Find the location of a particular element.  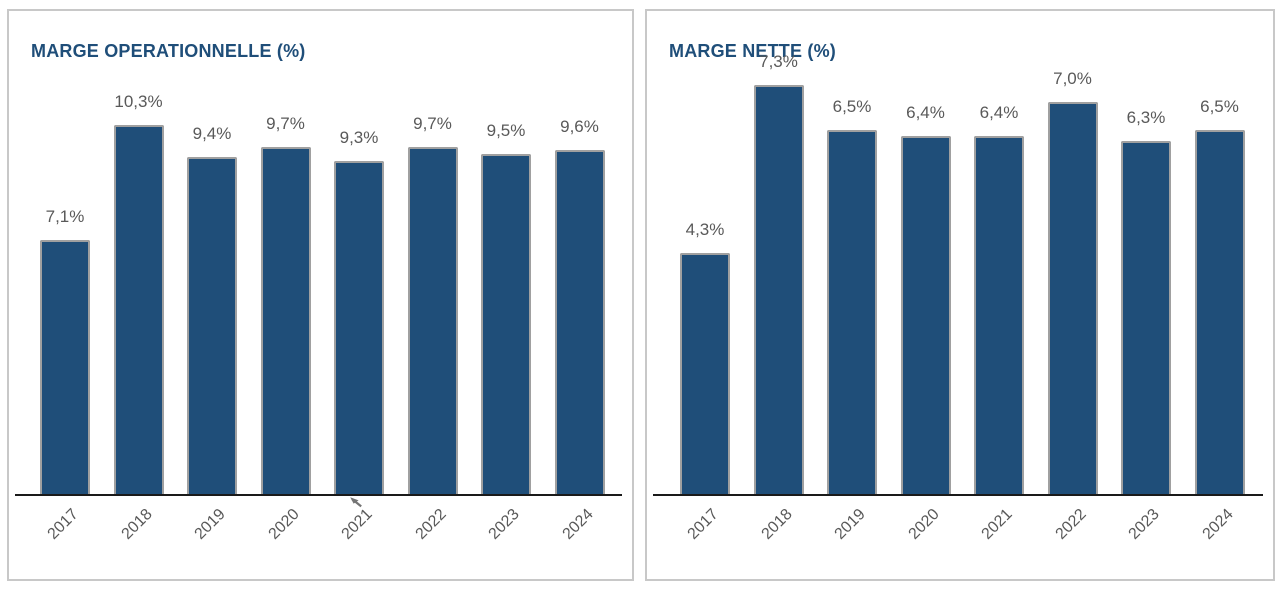

mouse-cursor-icon is located at coordinates (357, 503).